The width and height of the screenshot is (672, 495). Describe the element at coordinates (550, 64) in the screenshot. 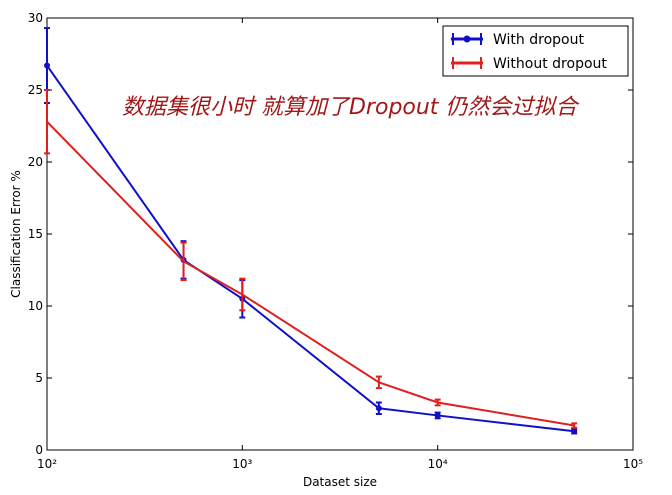

I see `legend-label: Without dropout` at that location.